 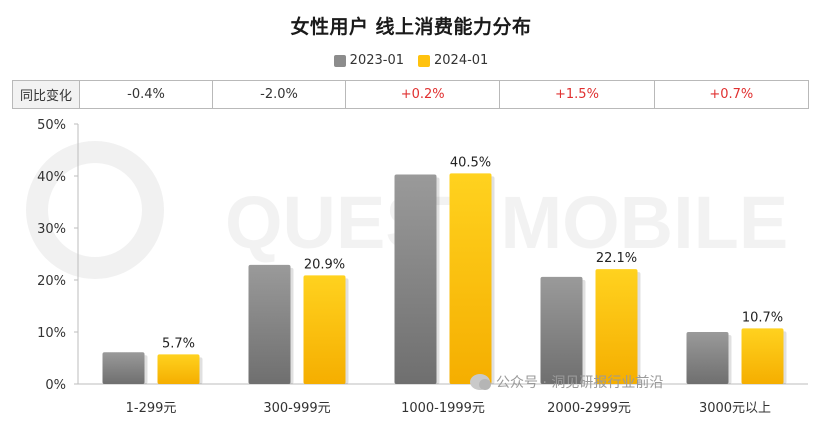 I want to click on data-label: 10.7%, so click(x=762, y=317).